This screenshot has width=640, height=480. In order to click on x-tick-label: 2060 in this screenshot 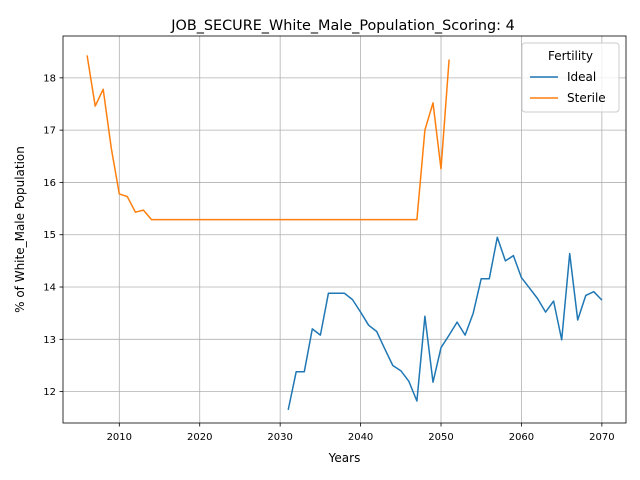, I will do `click(521, 437)`.